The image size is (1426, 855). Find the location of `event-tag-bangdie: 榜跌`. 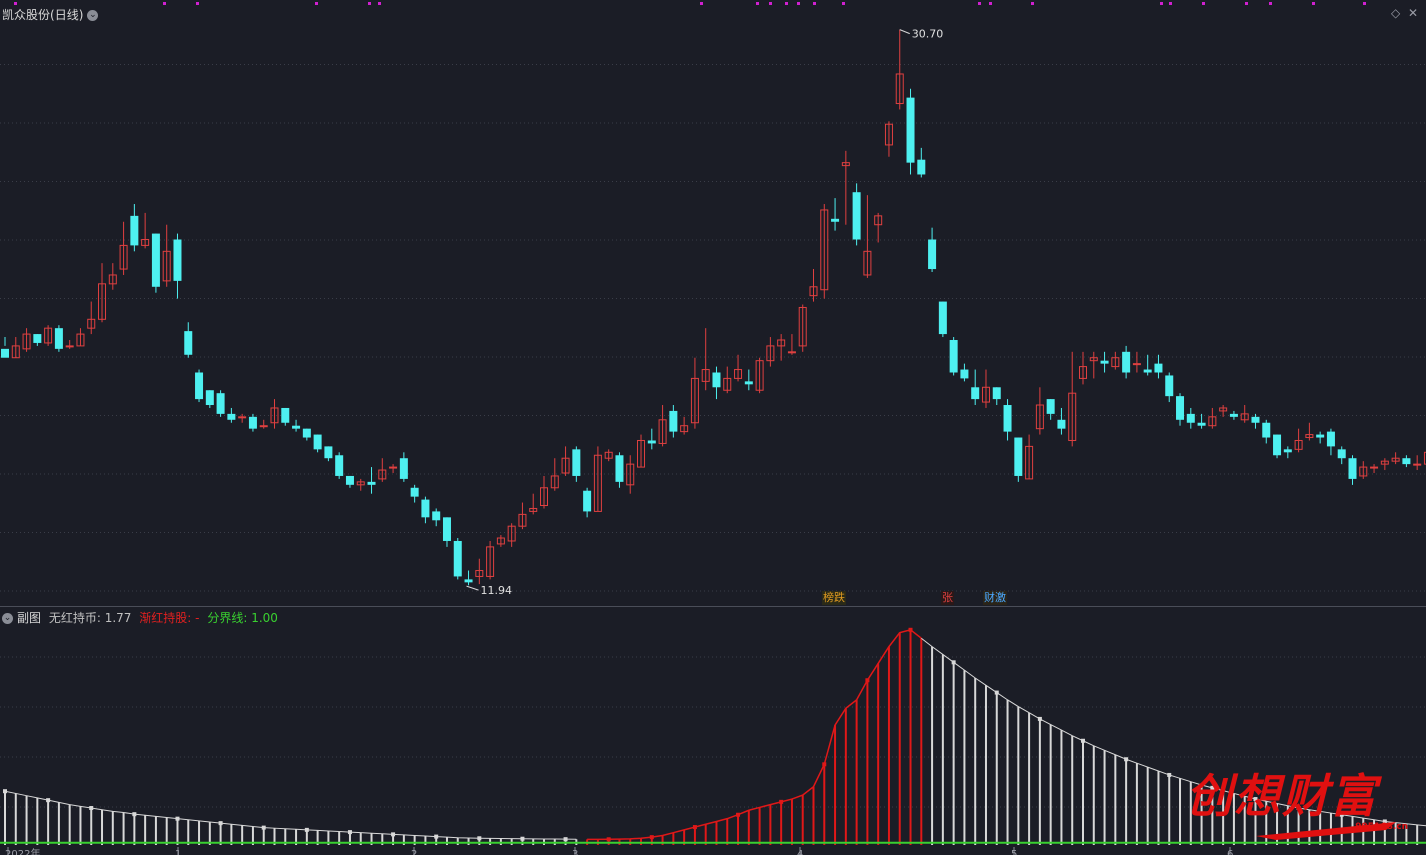

event-tag-bangdie: 榜跌 is located at coordinates (834, 598).